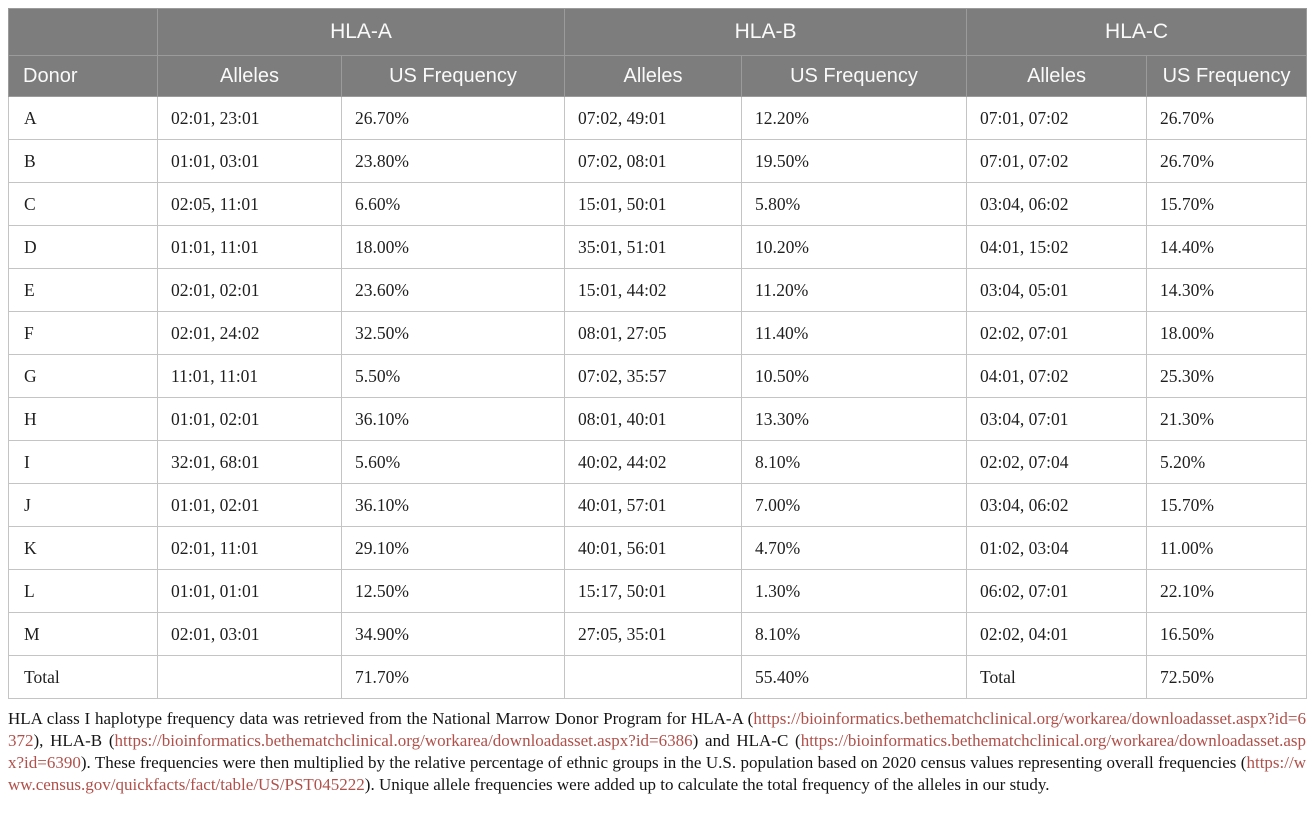 This screenshot has height=817, width=1314. Describe the element at coordinates (854, 419) in the screenshot. I see `data-cell: 13.30%` at that location.